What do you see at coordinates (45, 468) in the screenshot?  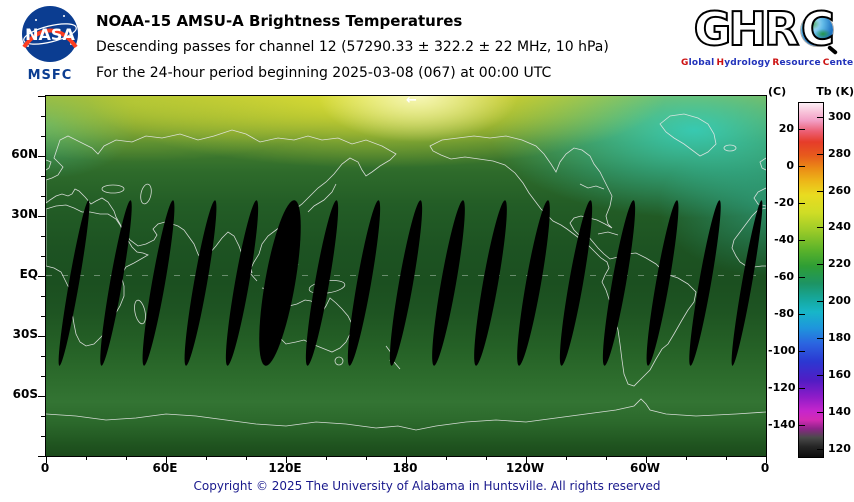 I see `lon-label-0-0: 0` at bounding box center [45, 468].